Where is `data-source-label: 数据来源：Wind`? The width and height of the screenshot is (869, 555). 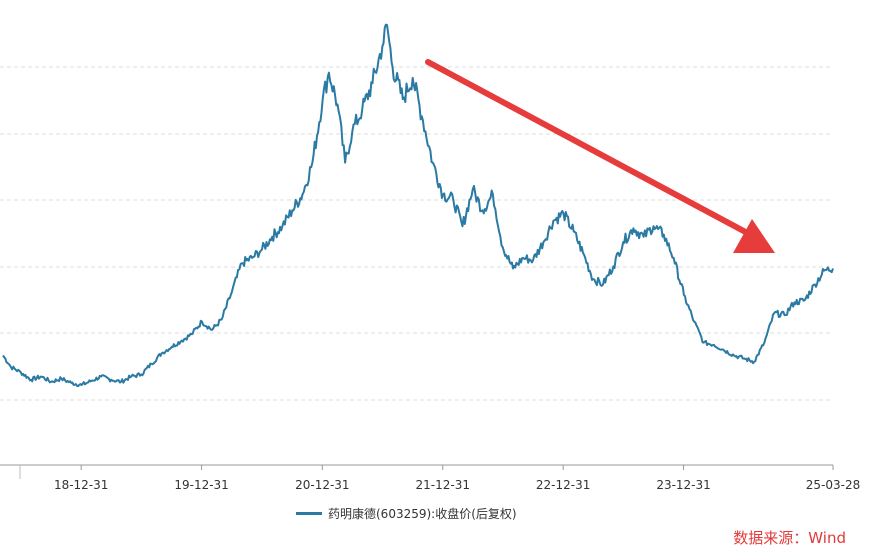
data-source-label: 数据来源：Wind is located at coordinates (789, 538).